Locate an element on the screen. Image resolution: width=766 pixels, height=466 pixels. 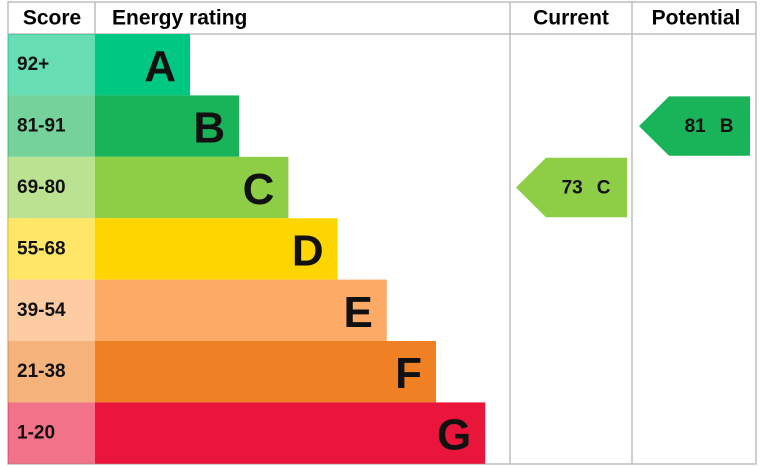
score-label: 55-68 is located at coordinates (41, 248).